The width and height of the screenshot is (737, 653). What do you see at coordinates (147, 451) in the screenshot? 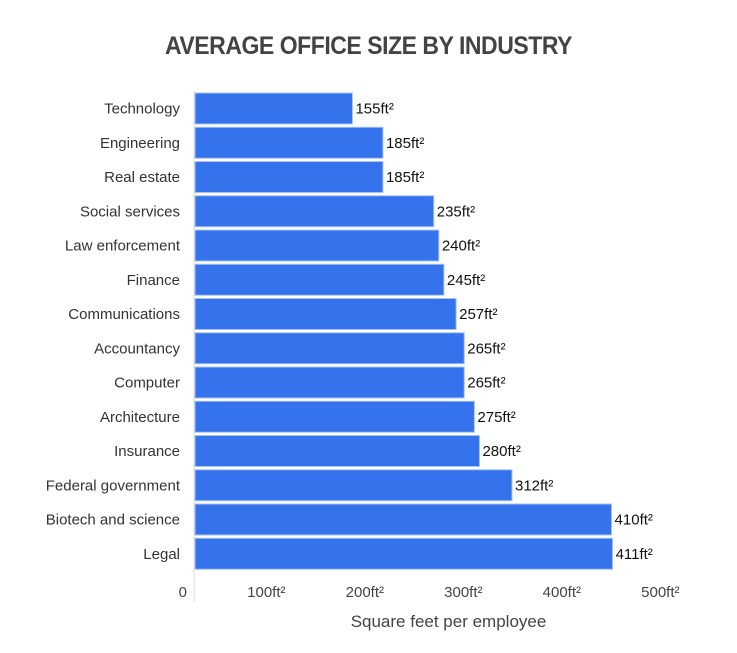
I see `category-label: Insurance` at bounding box center [147, 451].